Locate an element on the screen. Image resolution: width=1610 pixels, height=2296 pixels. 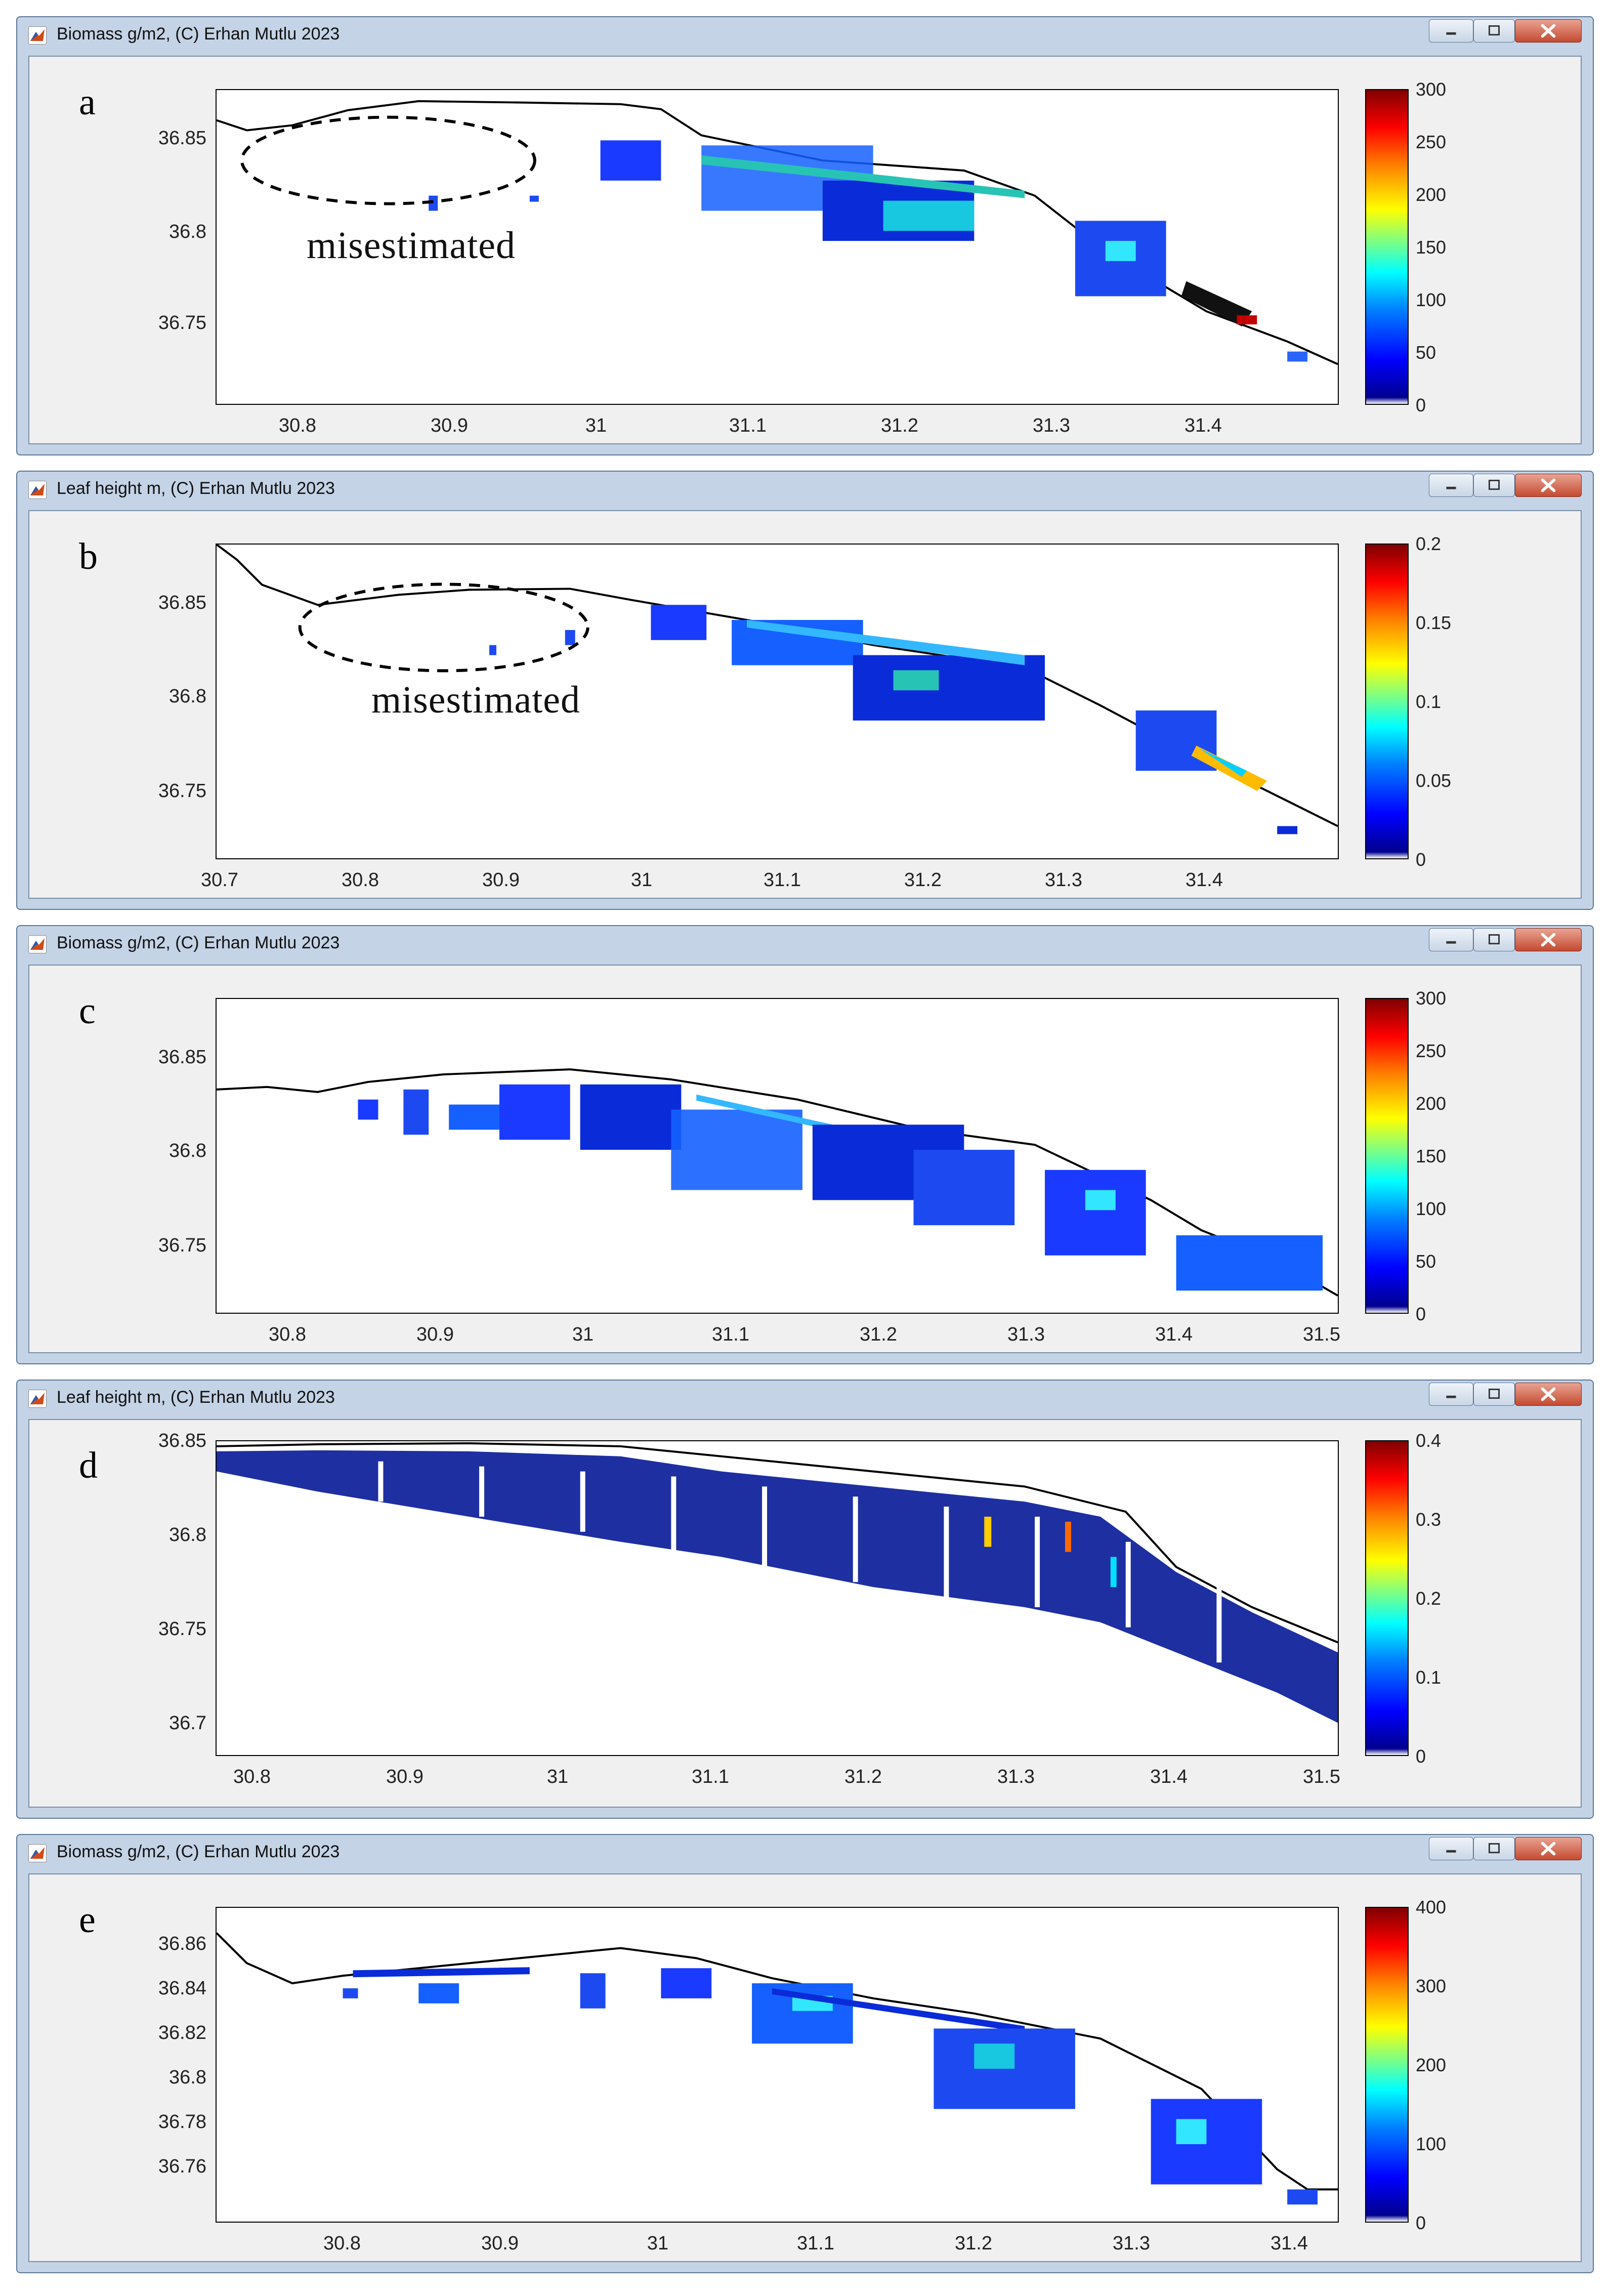
survey-track-gaps is located at coordinates (800, 1562).